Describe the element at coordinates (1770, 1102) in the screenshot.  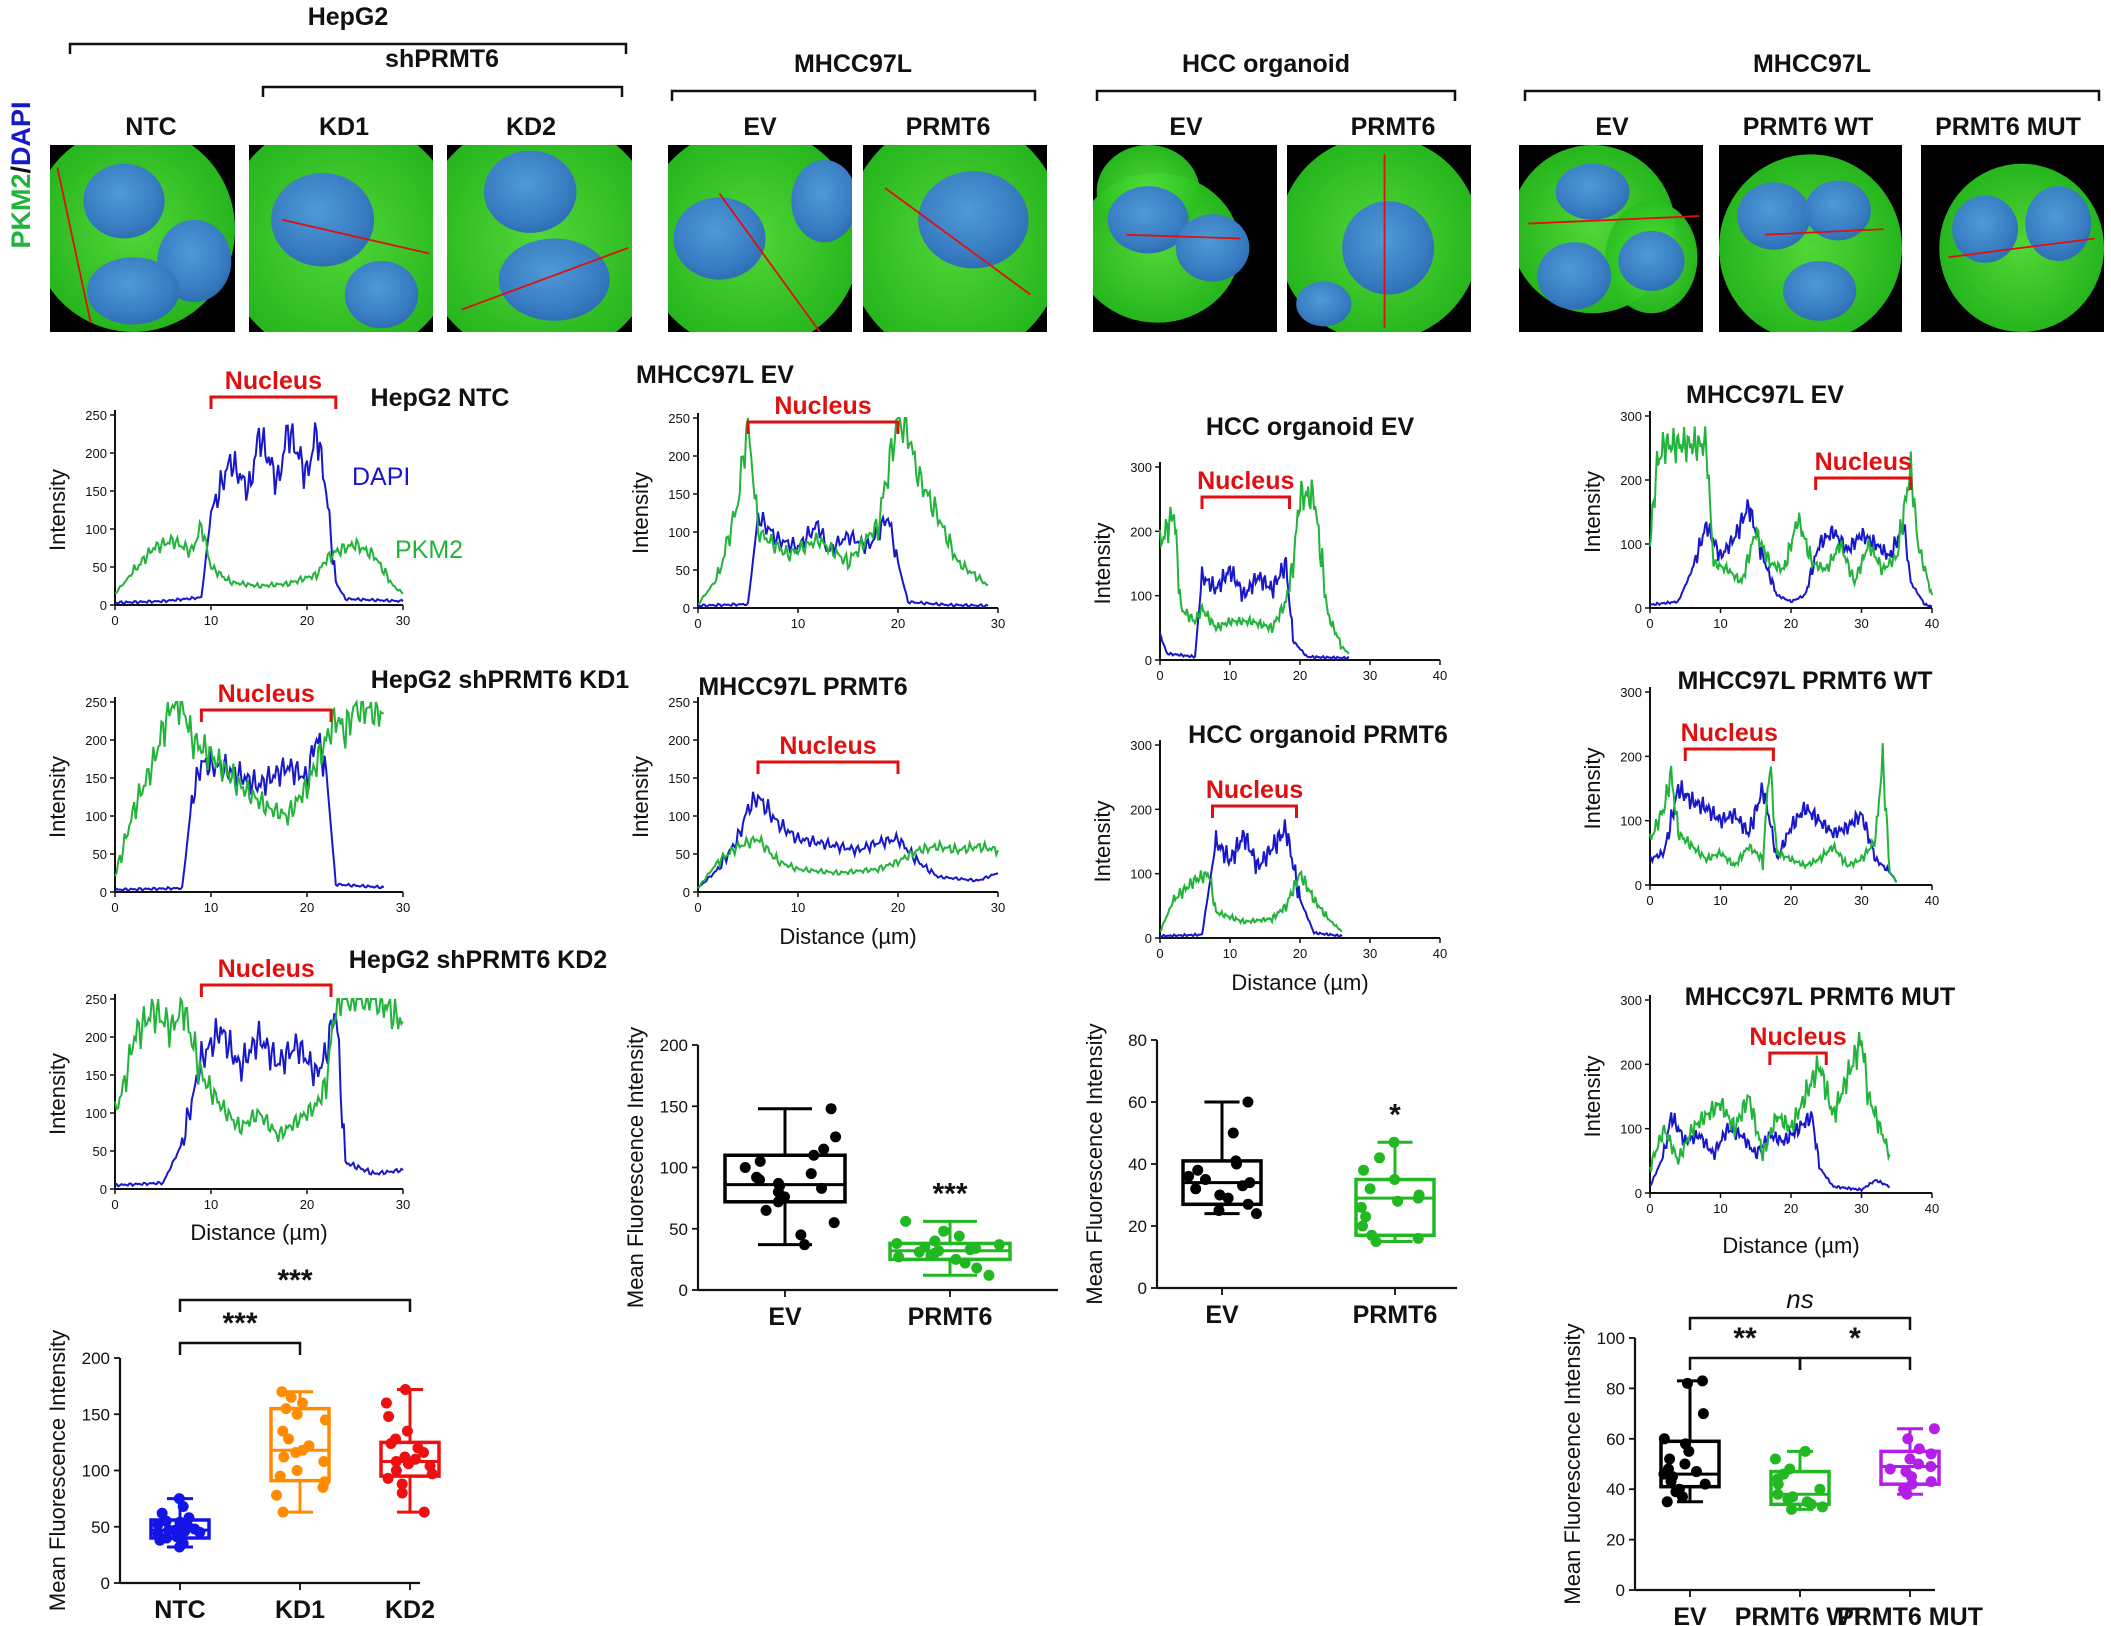
I see `series-line-pkm2` at that location.